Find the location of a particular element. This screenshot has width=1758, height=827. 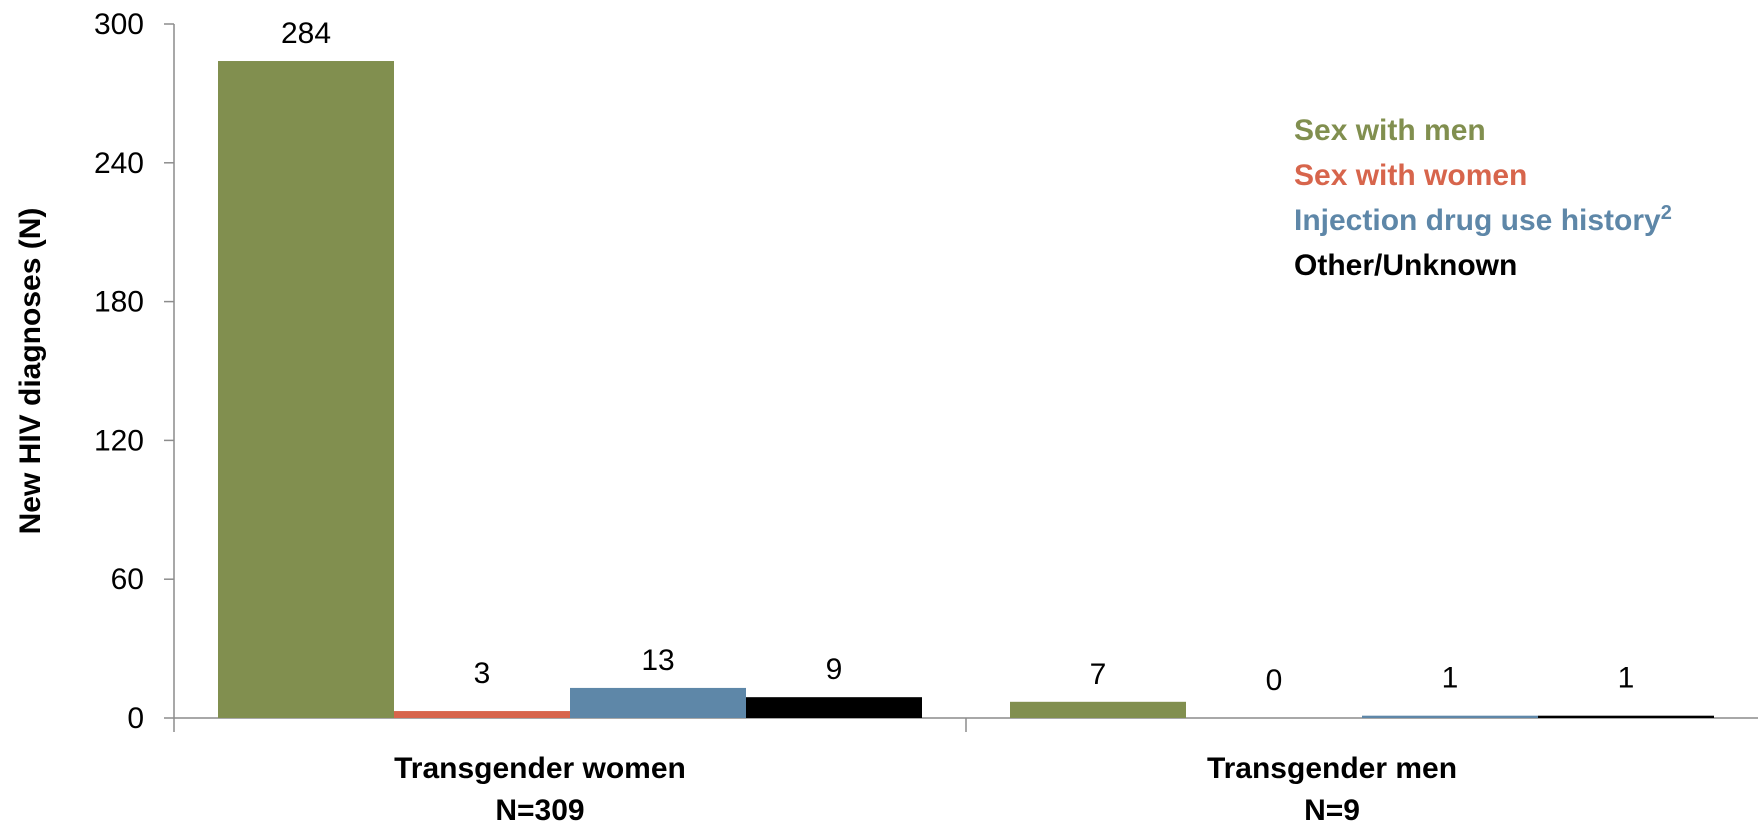

category-label: Transgender women is located at coordinates (540, 768).